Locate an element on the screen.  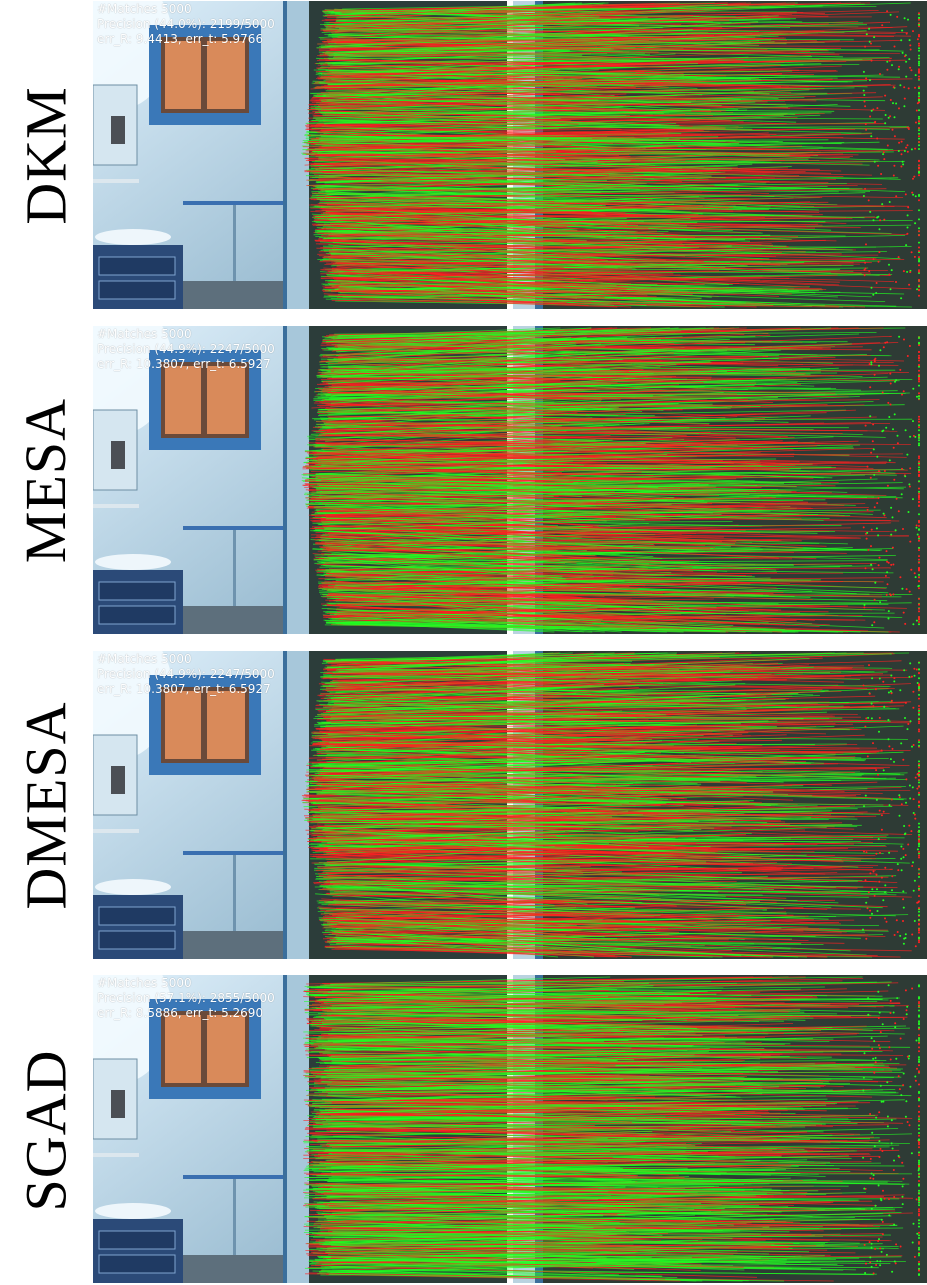
precision-text: Precision (44.0%): 2199/5000 is located at coordinates (186, 24).